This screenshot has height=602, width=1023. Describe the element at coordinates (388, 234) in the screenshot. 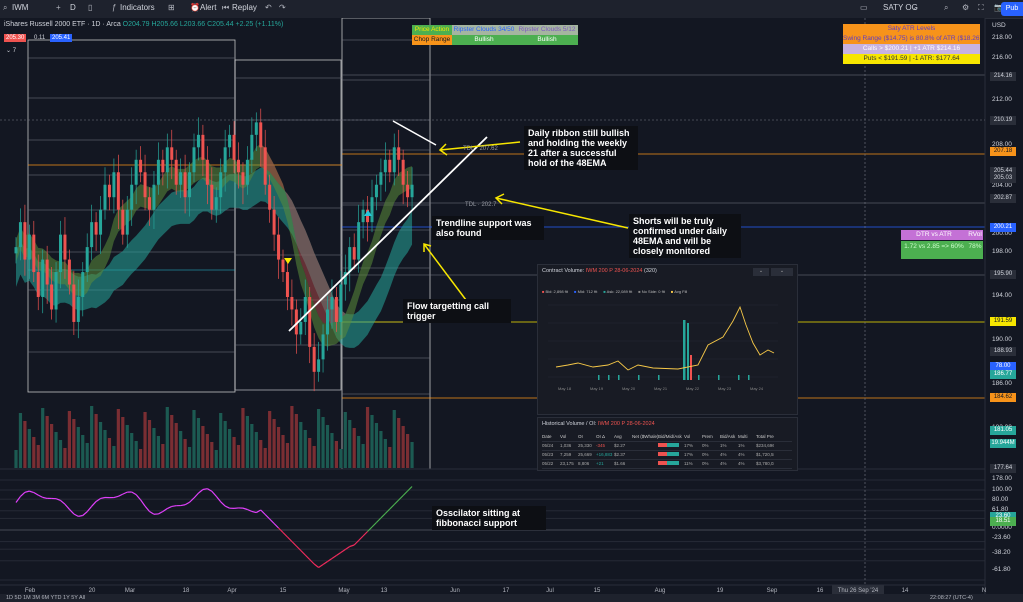

I see `trendline-support` at that location.